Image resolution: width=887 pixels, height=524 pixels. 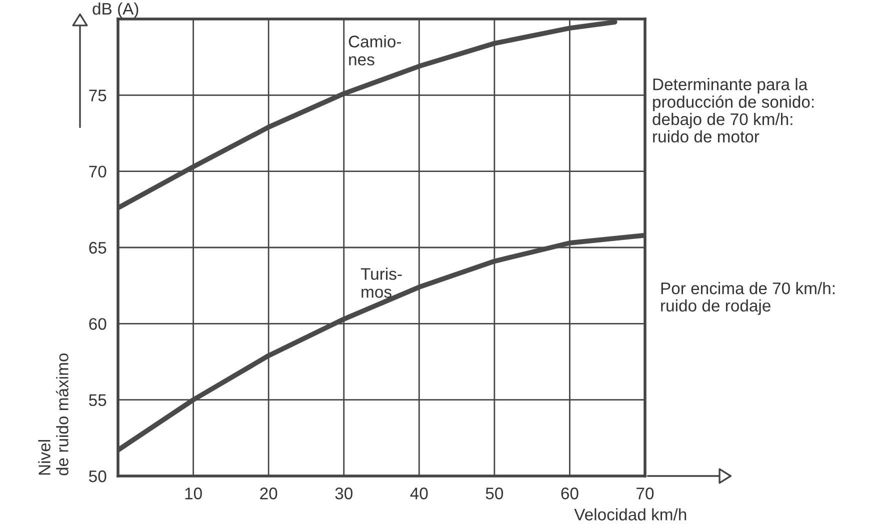 What do you see at coordinates (343, 494) in the screenshot?
I see `x-tick-label: 30` at bounding box center [343, 494].